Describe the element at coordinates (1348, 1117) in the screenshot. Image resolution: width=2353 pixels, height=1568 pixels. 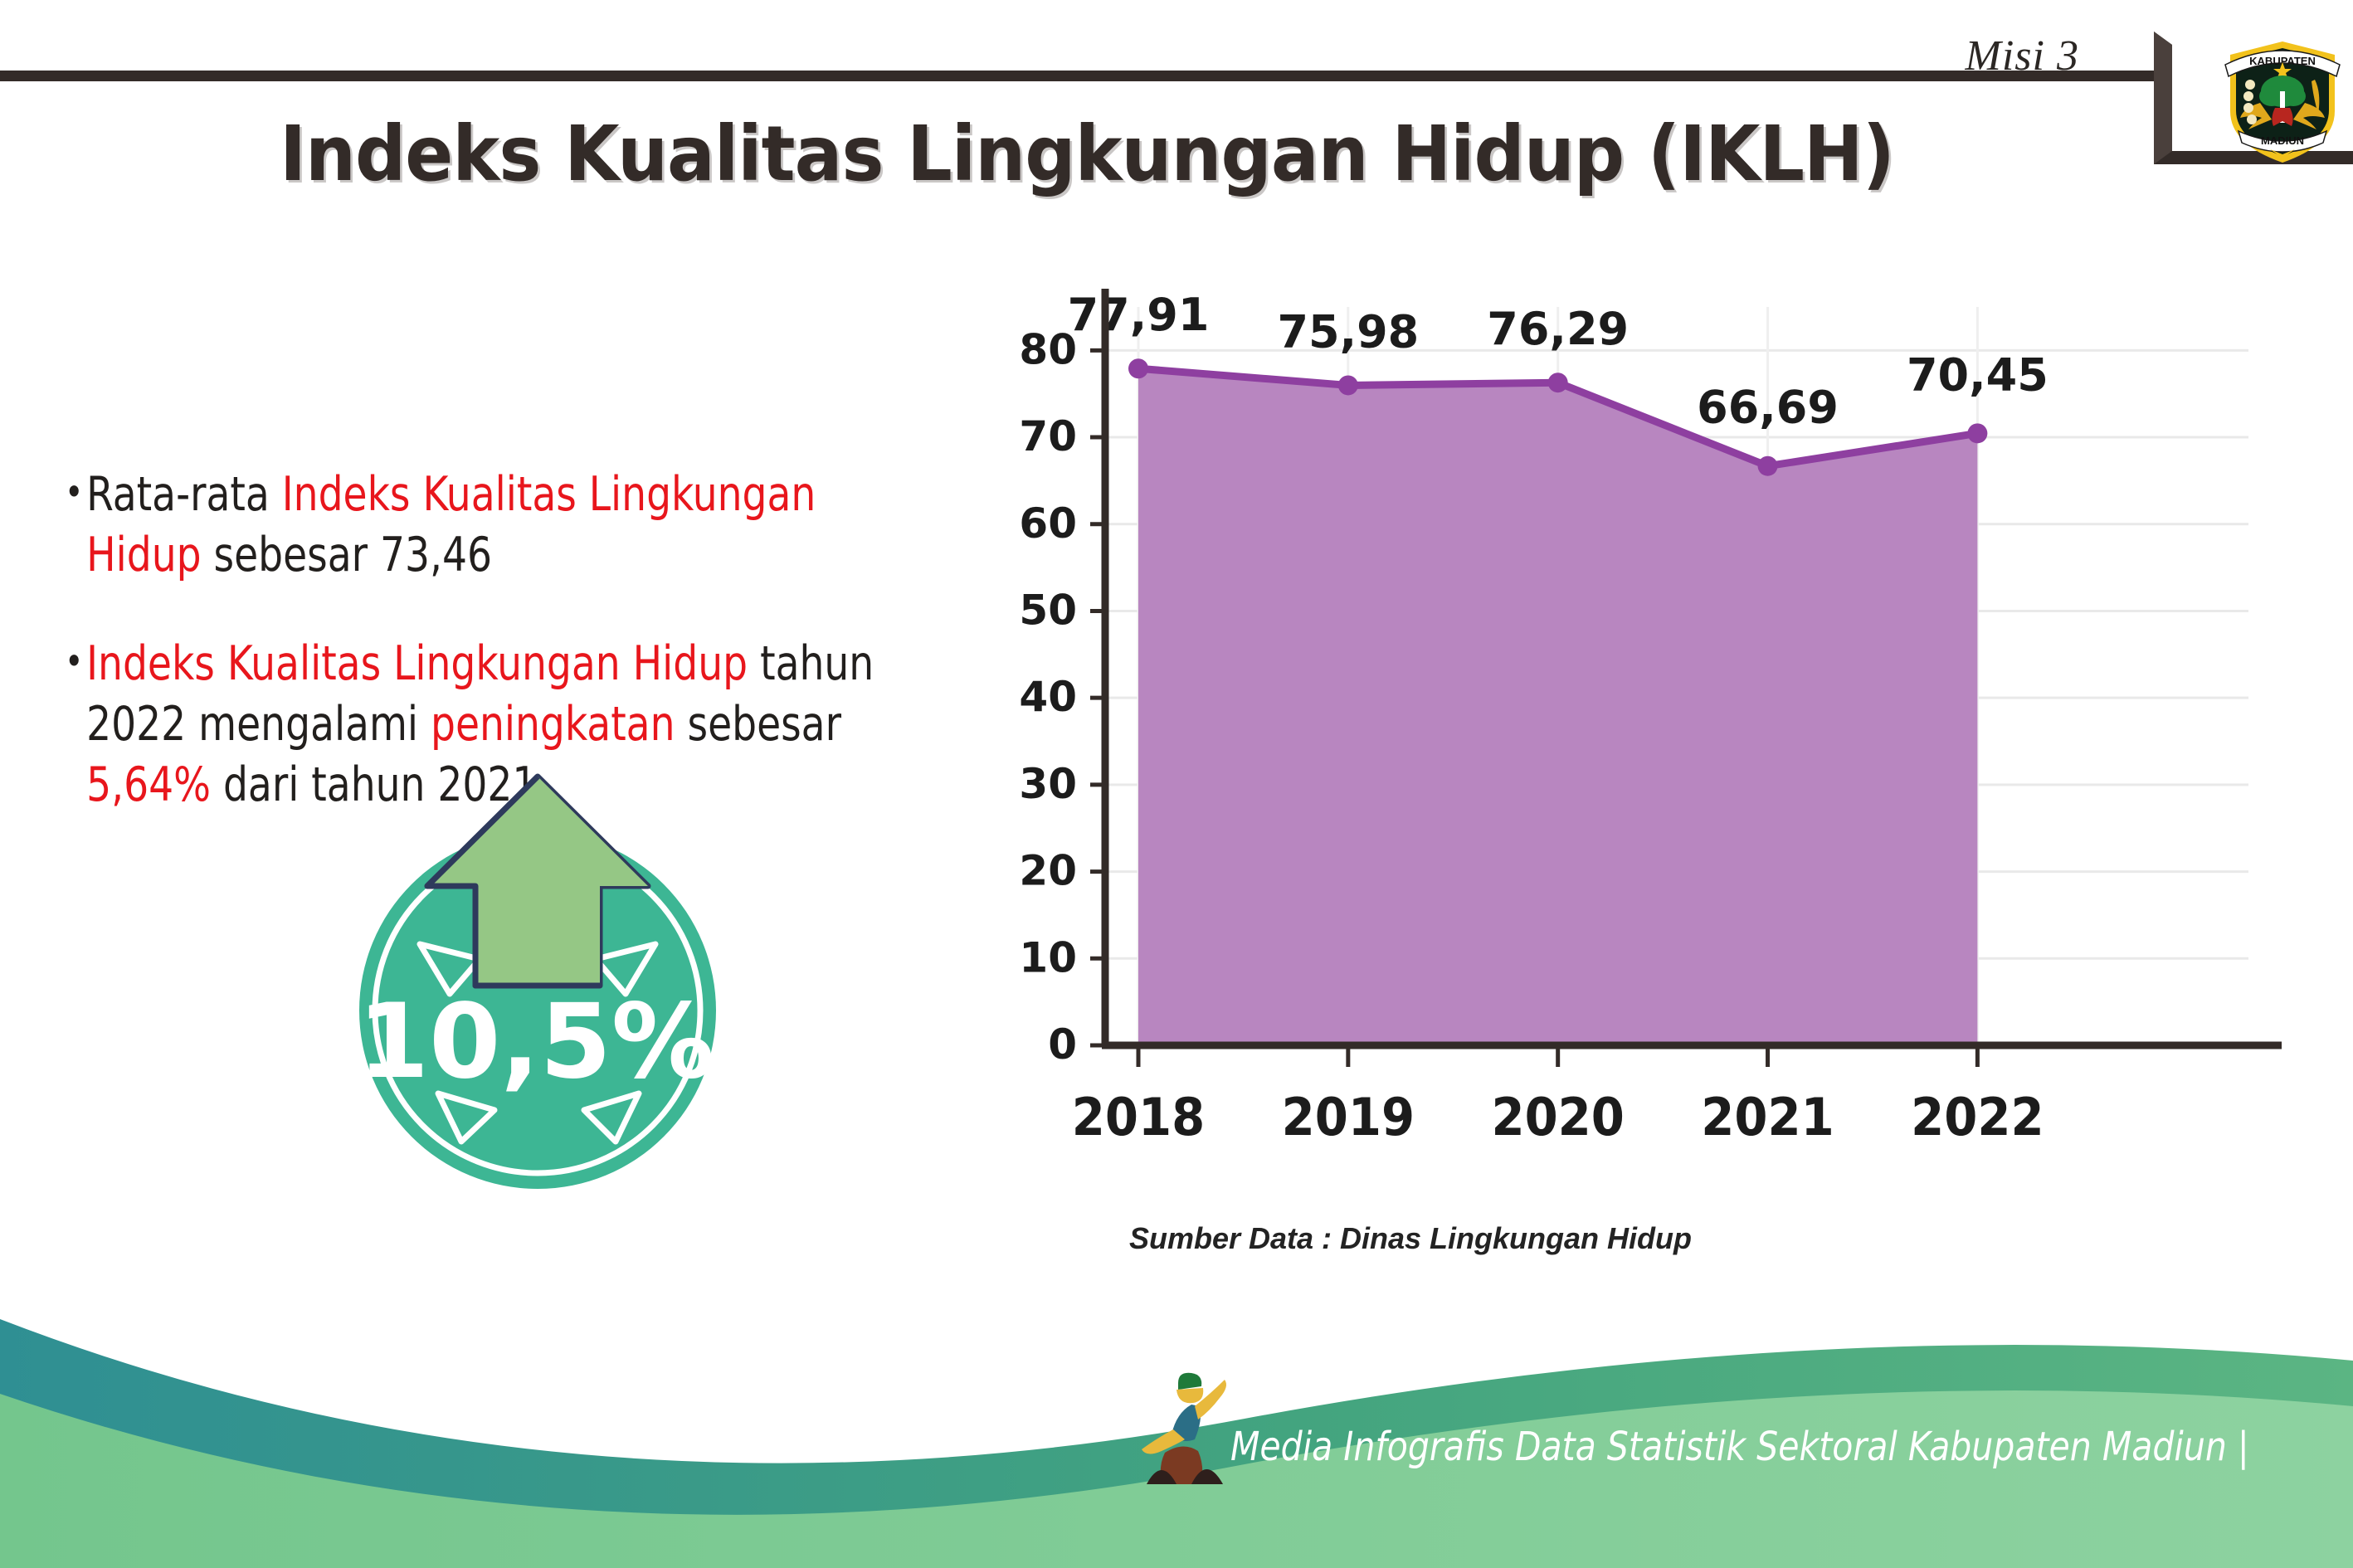
I see `x-tick-label: 2019` at that location.